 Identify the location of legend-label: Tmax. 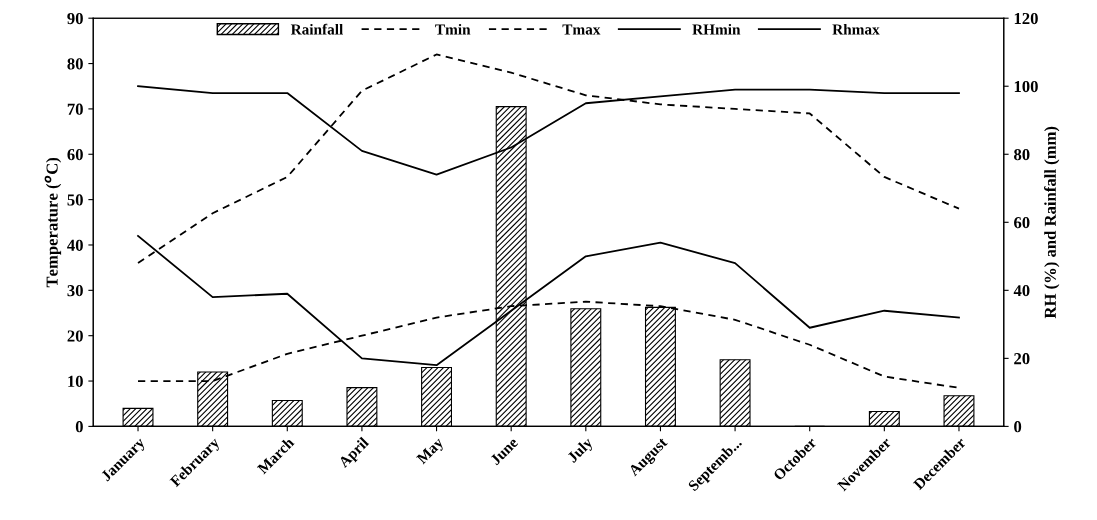
(581, 29).